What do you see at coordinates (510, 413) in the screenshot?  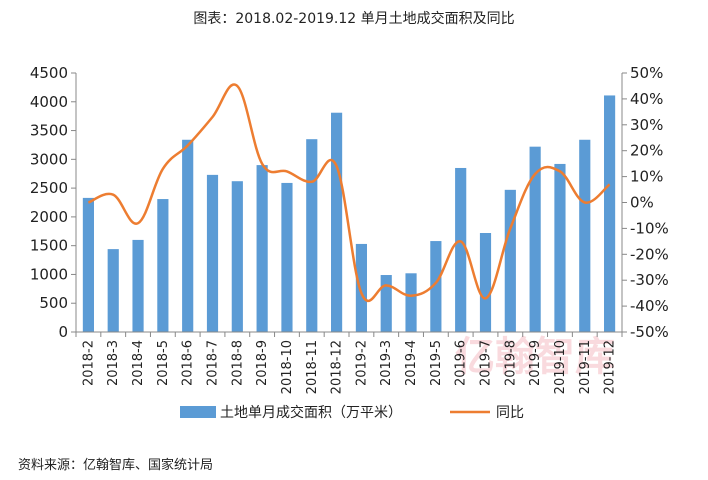 I see `legend-label-line: 同比` at bounding box center [510, 413].